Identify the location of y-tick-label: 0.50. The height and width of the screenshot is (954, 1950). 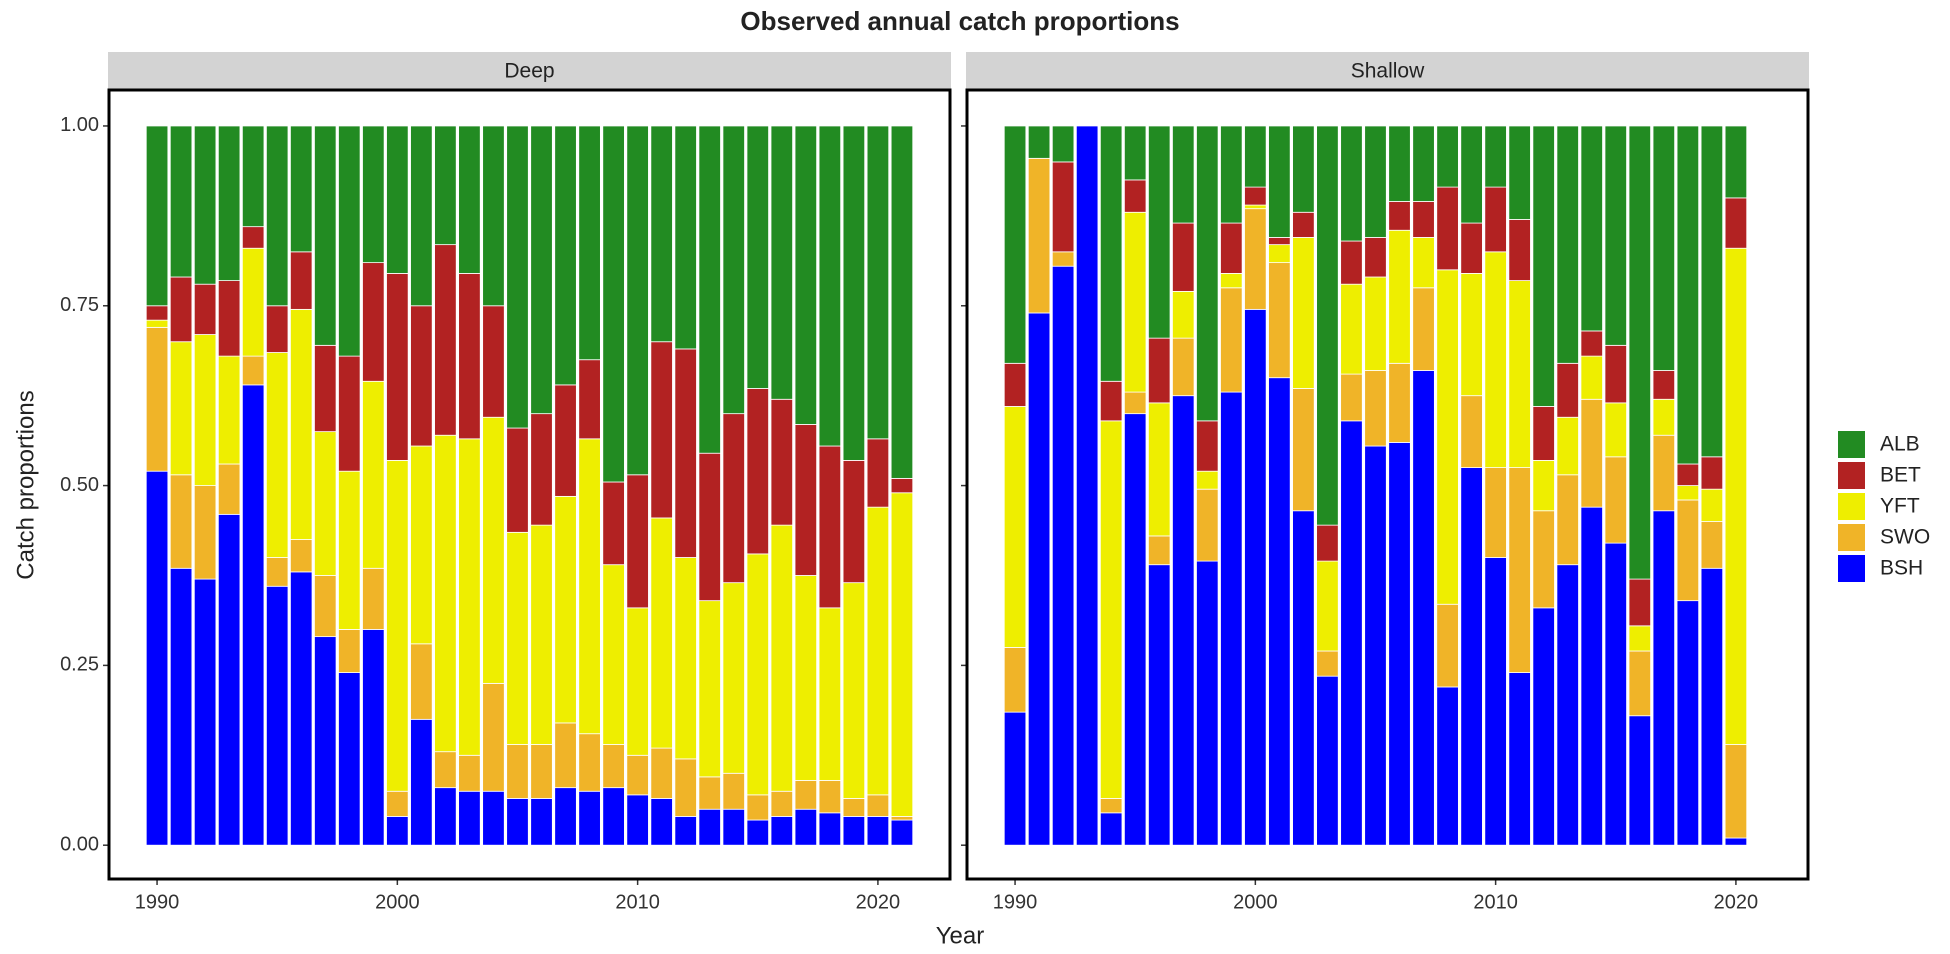
(79, 485).